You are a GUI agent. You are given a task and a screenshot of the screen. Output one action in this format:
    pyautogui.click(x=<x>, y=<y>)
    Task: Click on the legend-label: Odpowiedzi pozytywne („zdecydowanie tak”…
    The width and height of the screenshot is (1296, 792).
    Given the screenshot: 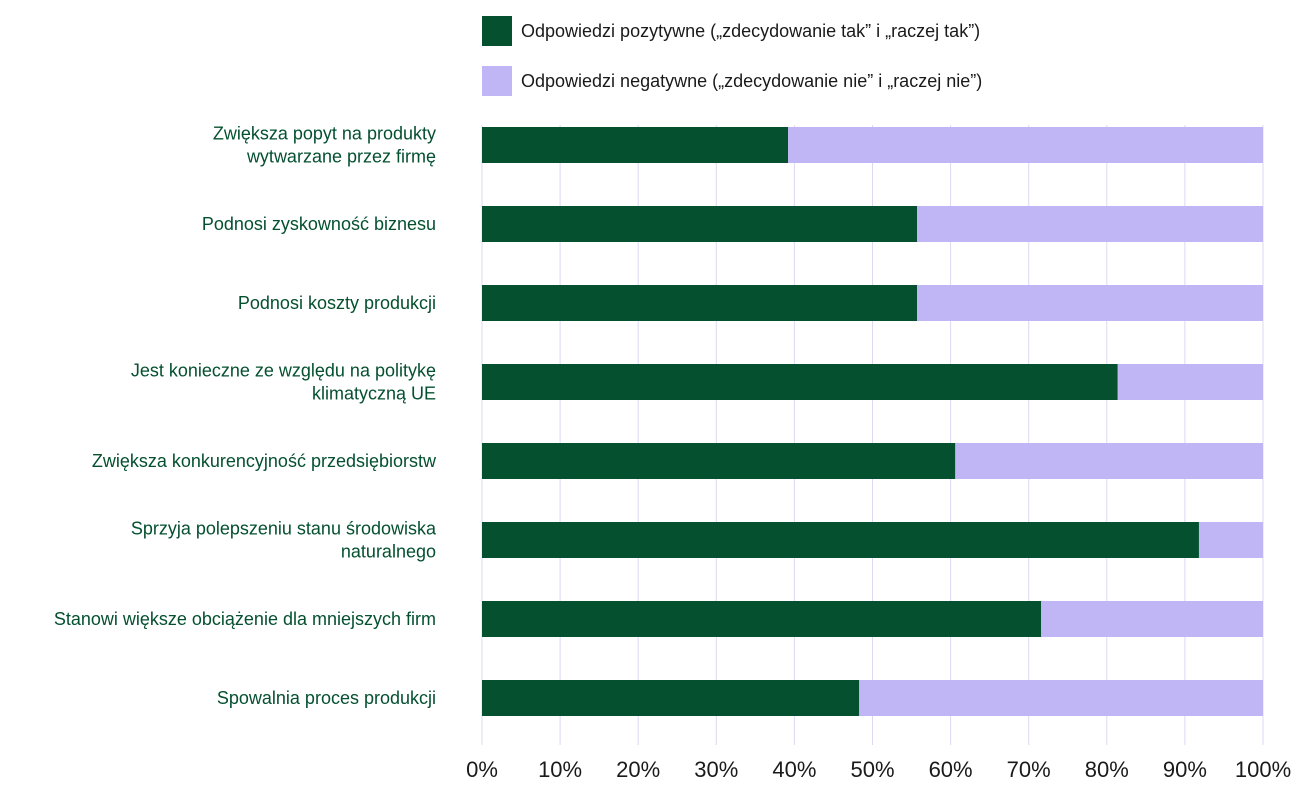 What is the action you would take?
    pyautogui.click(x=750, y=31)
    